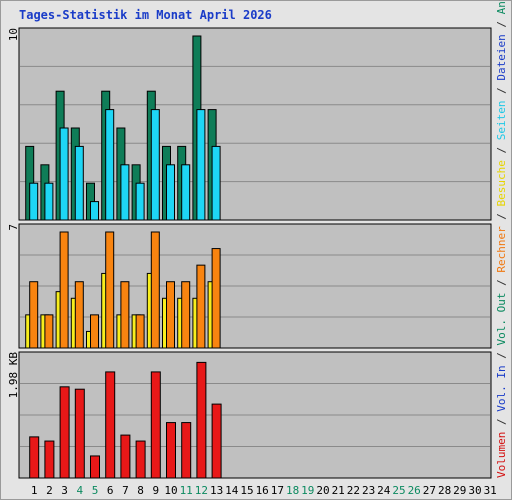 The height and width of the screenshot is (500, 512). What do you see at coordinates (95, 490) in the screenshot?
I see `x-tick-day-5: 5` at bounding box center [95, 490].